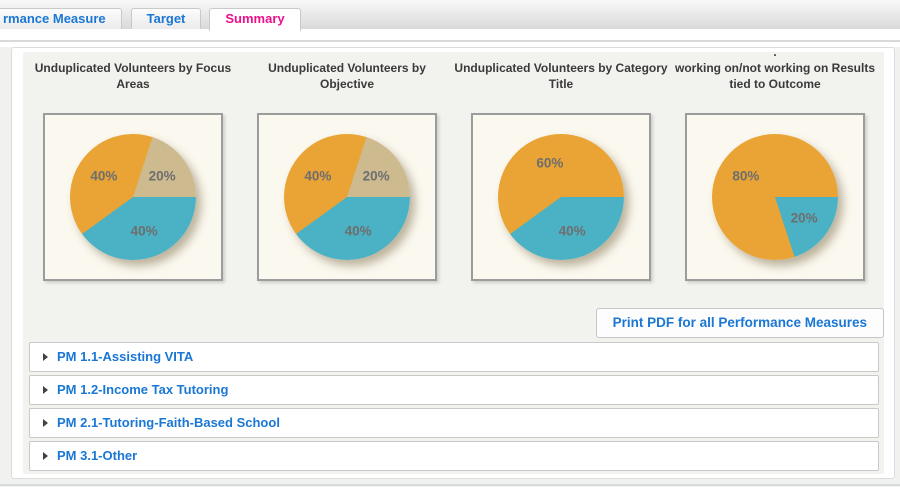 The image size is (900, 487). I want to click on accordion-item-label: PM 3.1-Other, so click(97, 455).